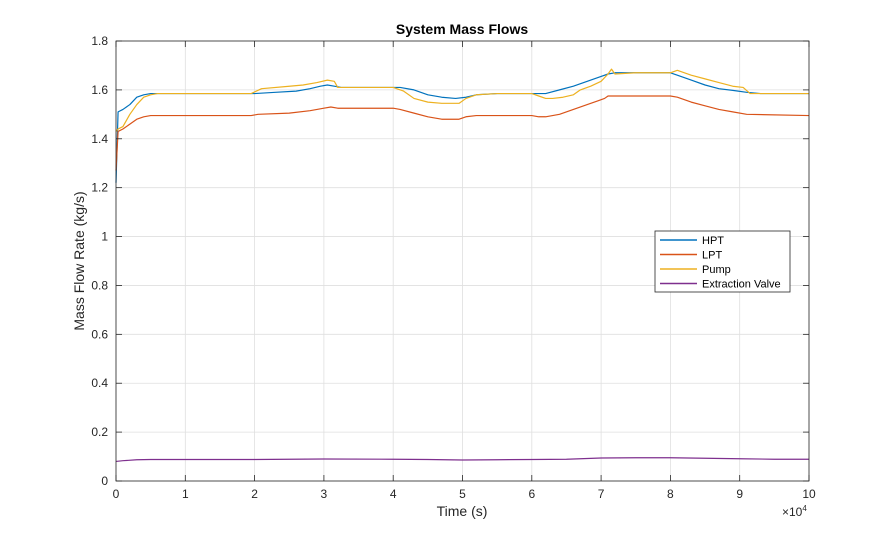 The width and height of the screenshot is (895, 540). What do you see at coordinates (712, 256) in the screenshot?
I see `legend-label-lpt: LPT` at bounding box center [712, 256].